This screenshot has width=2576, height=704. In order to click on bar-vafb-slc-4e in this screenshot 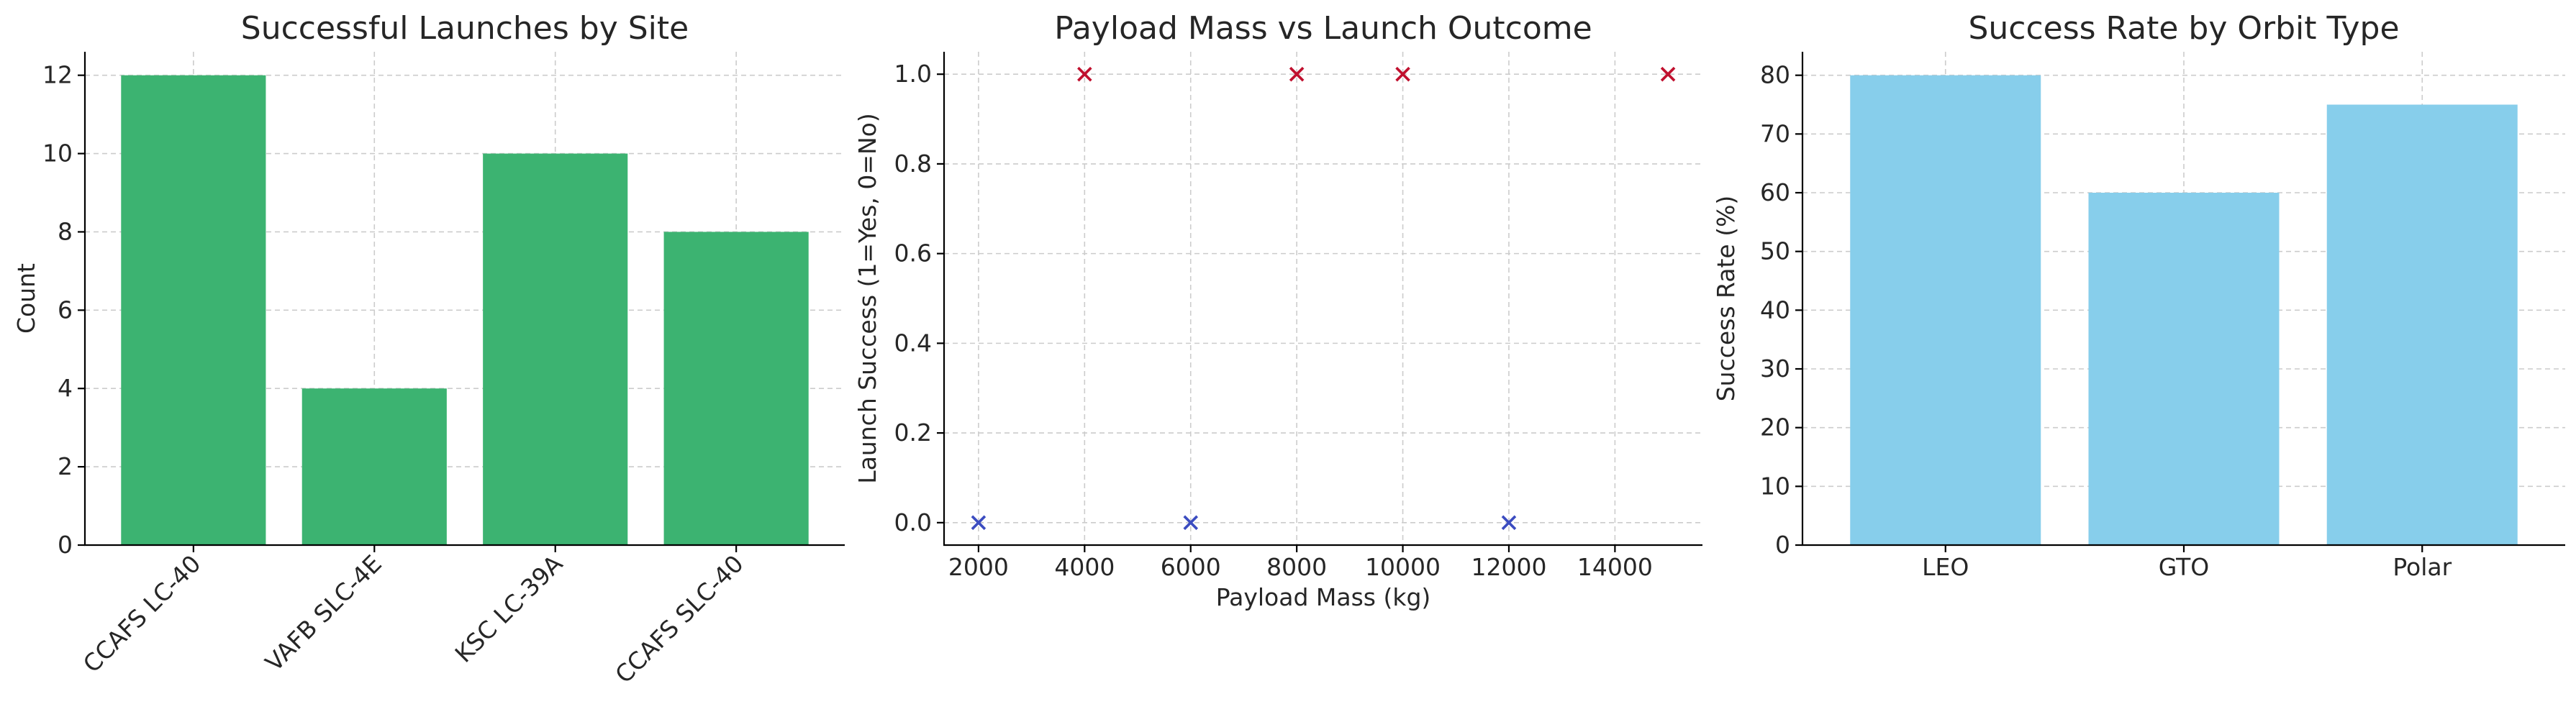, I will do `click(374, 466)`.